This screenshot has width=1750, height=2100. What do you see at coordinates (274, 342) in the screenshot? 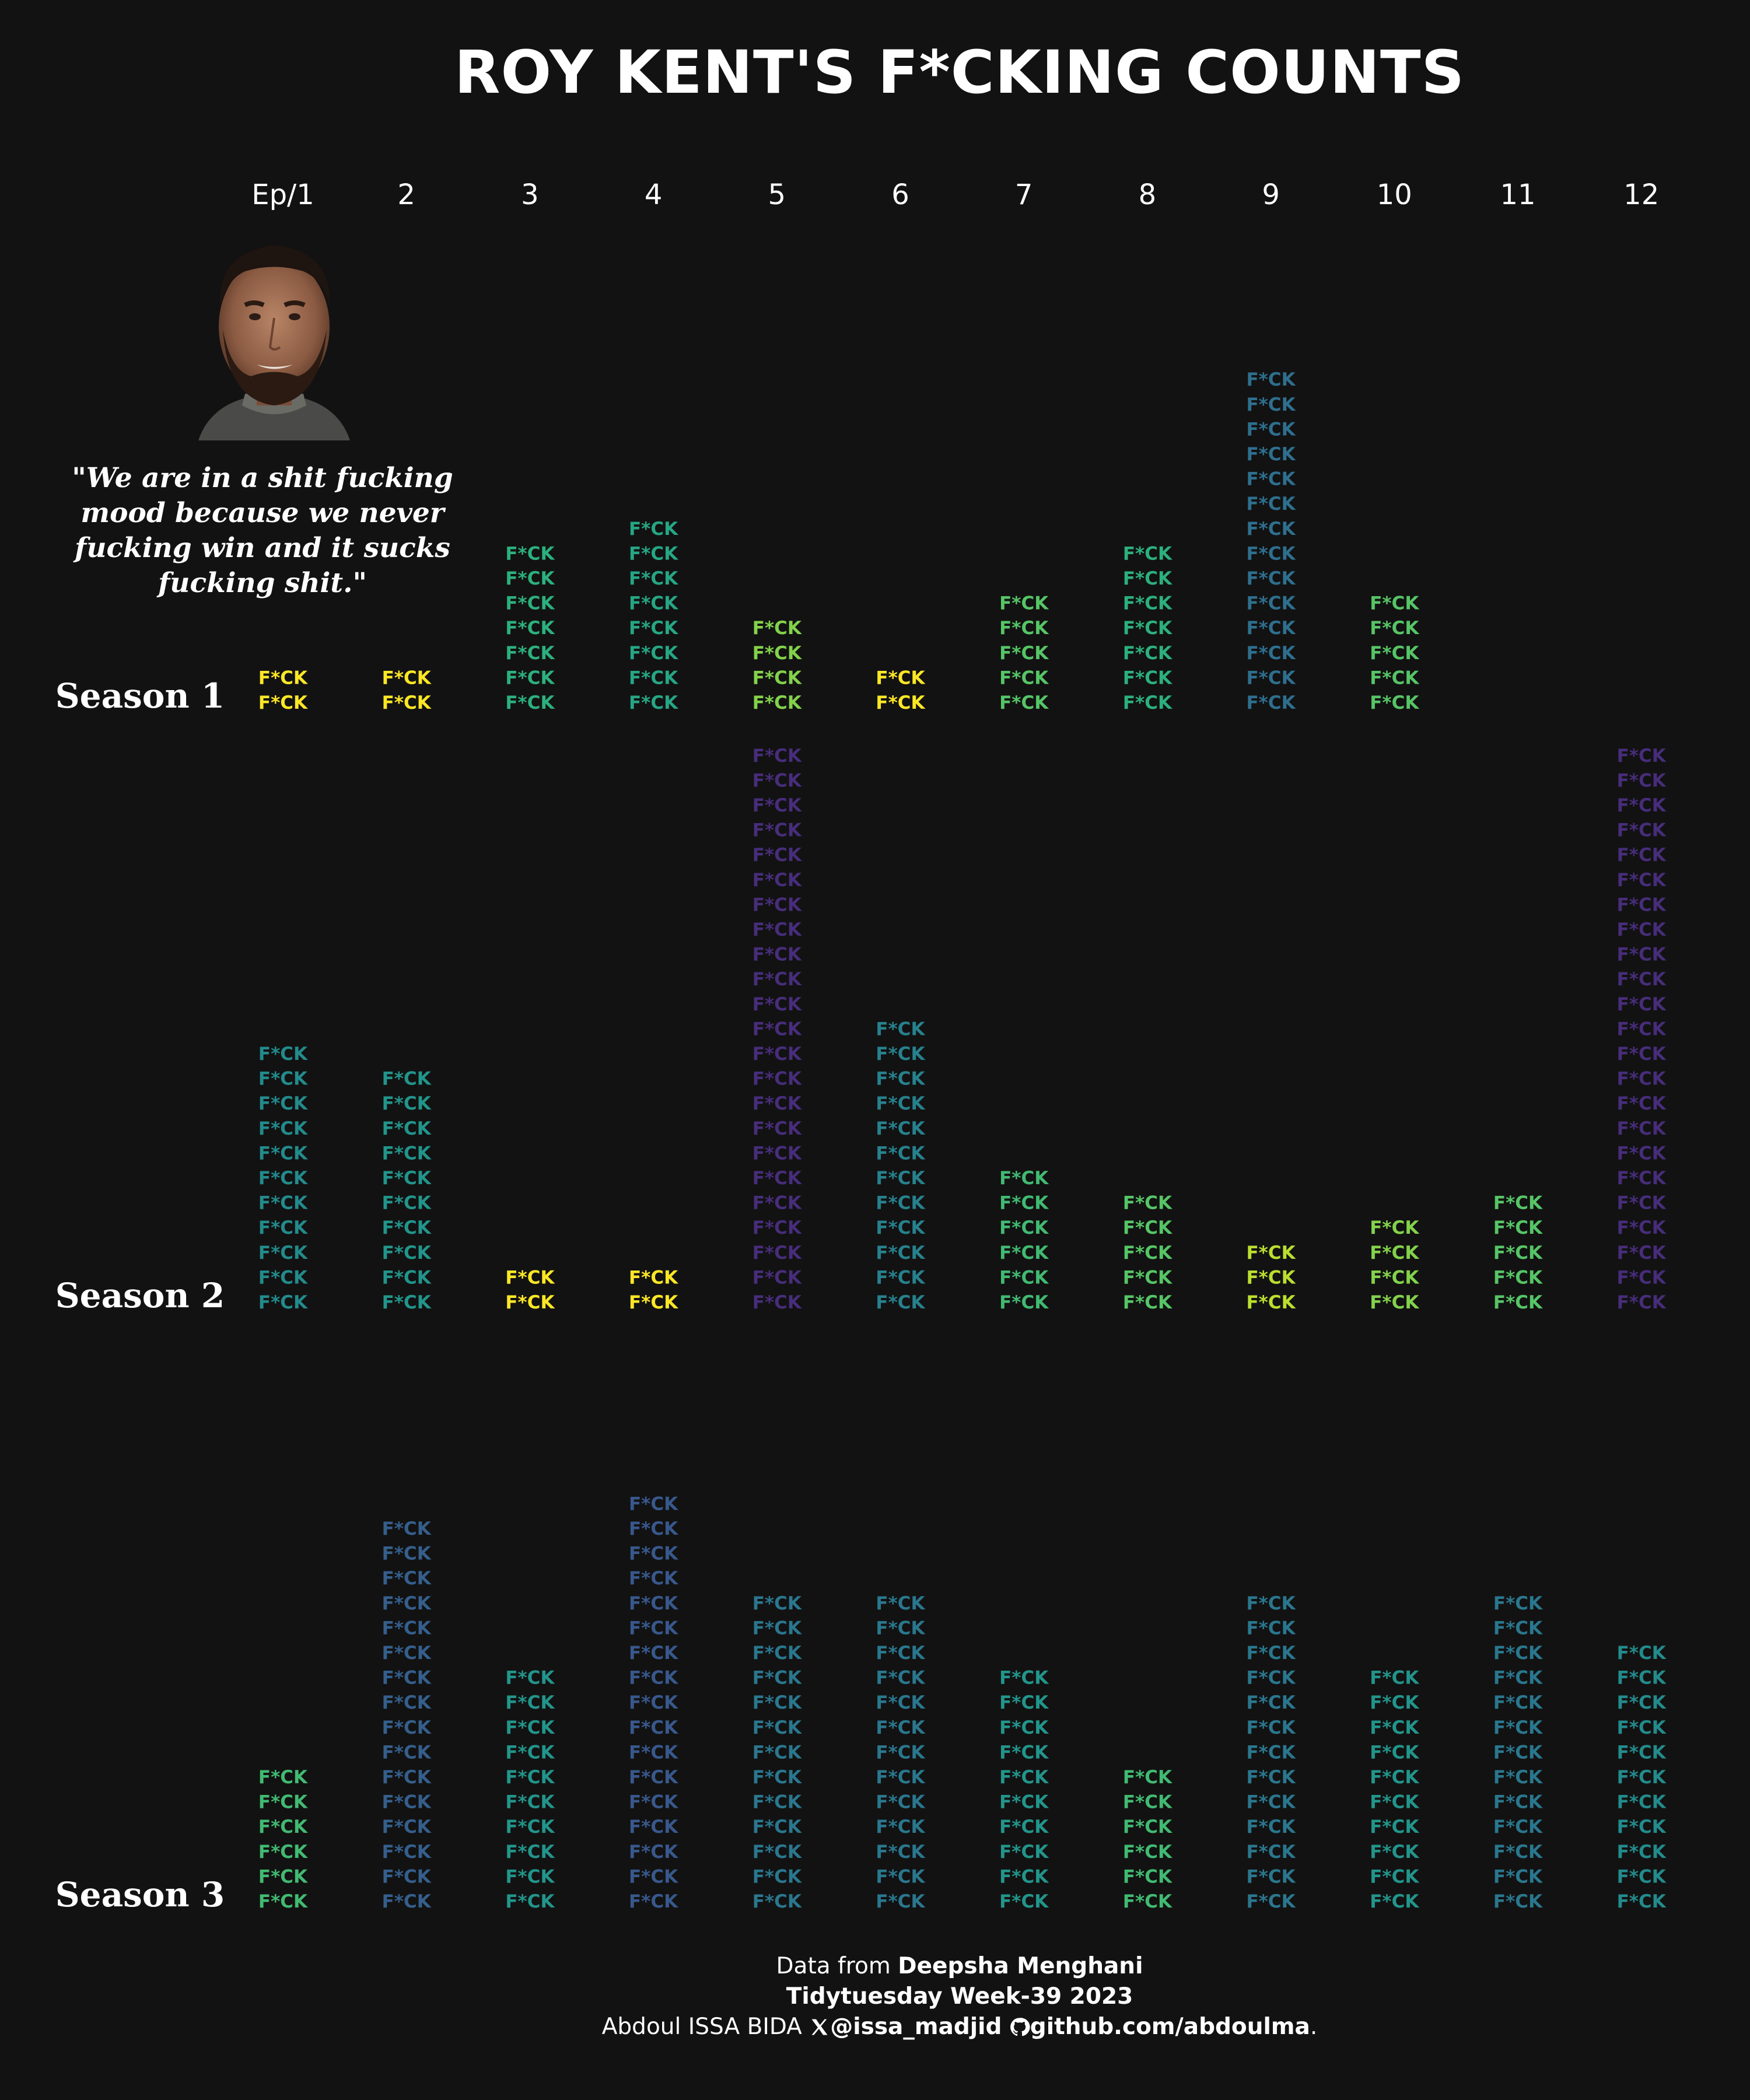
I see `roy-kent-photo` at bounding box center [274, 342].